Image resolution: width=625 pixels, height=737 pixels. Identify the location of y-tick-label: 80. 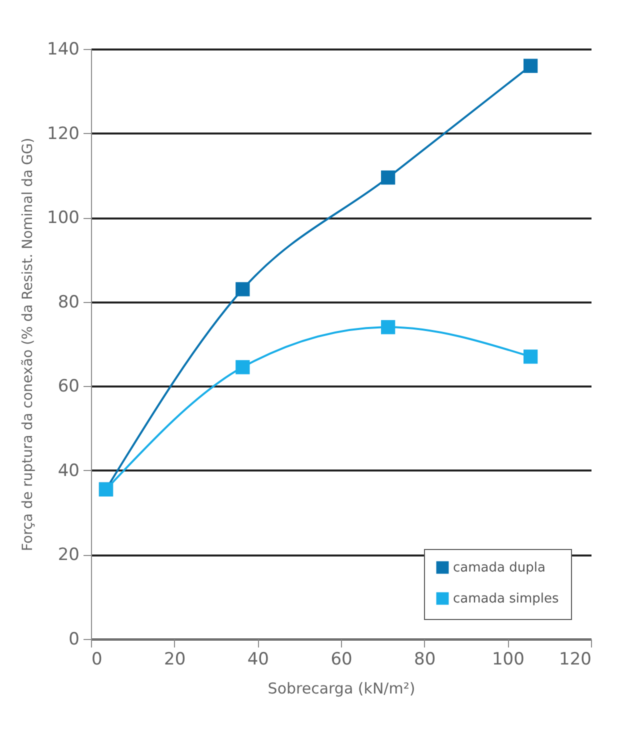
(69, 302).